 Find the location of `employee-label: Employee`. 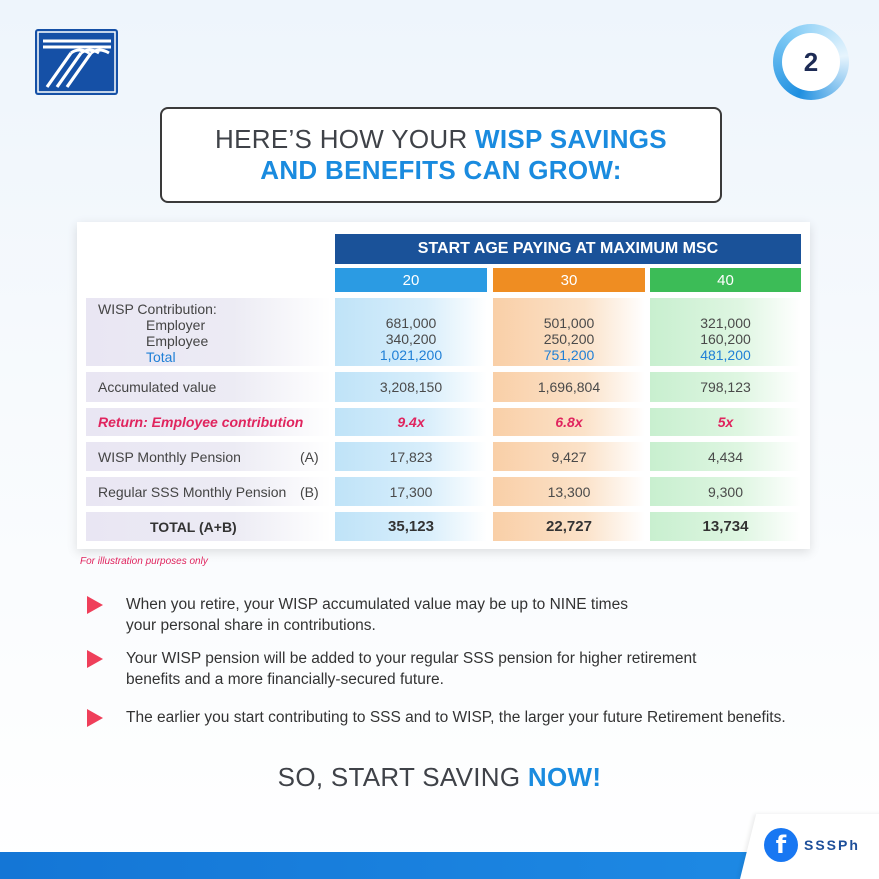

employee-label: Employee is located at coordinates (177, 341).